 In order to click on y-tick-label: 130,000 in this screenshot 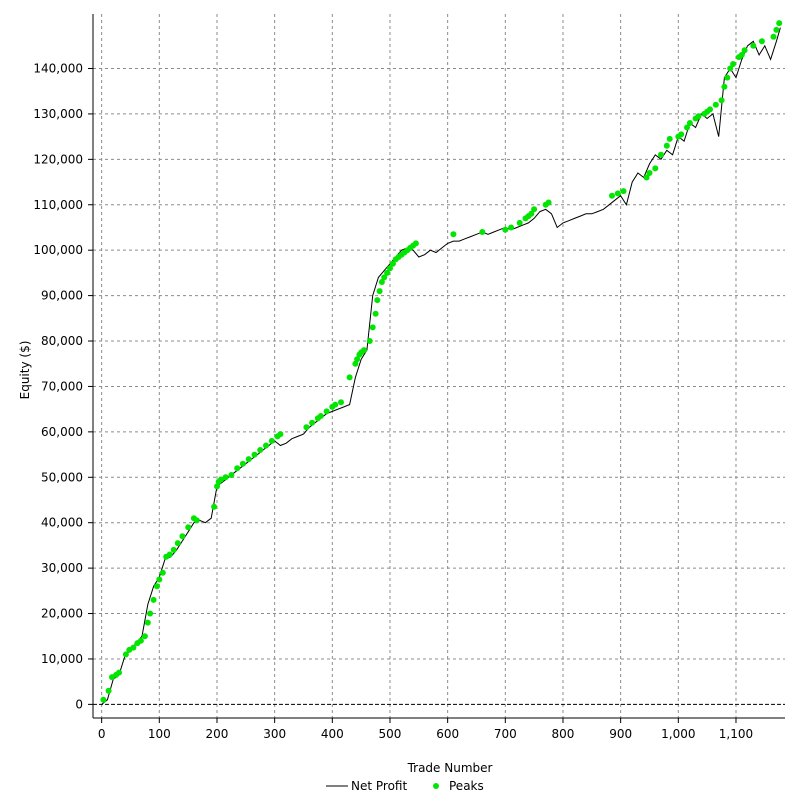, I will do `click(58, 114)`.